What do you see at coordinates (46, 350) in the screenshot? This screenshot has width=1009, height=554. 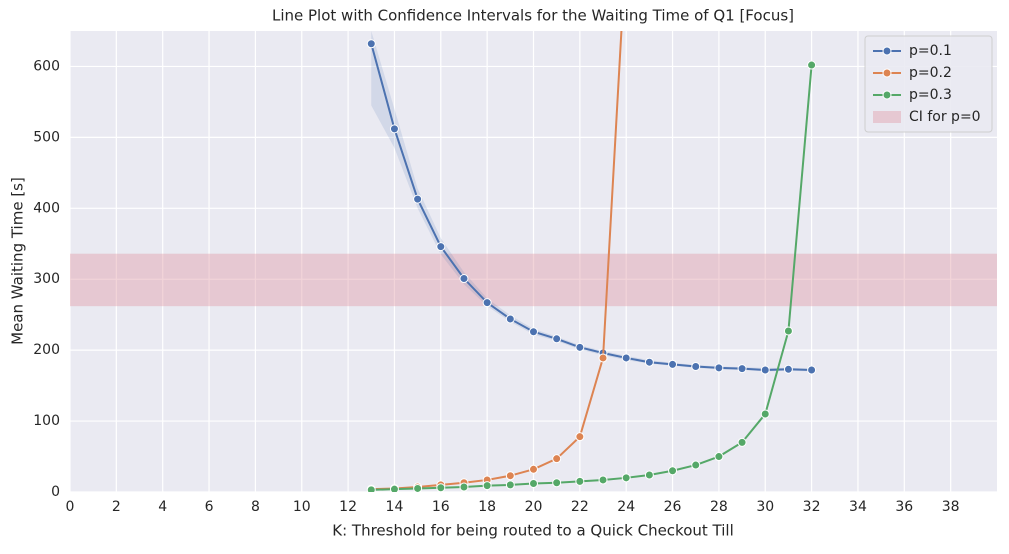 I see `y-tick-label: 200` at bounding box center [46, 350].